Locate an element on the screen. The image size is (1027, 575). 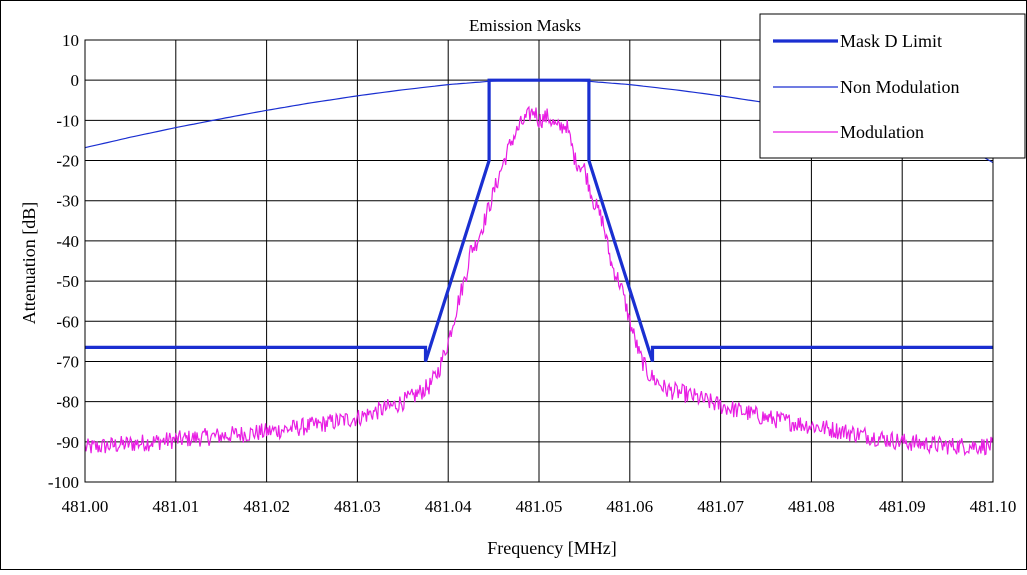
x-tick-label: 481.06 is located at coordinates (629, 506).